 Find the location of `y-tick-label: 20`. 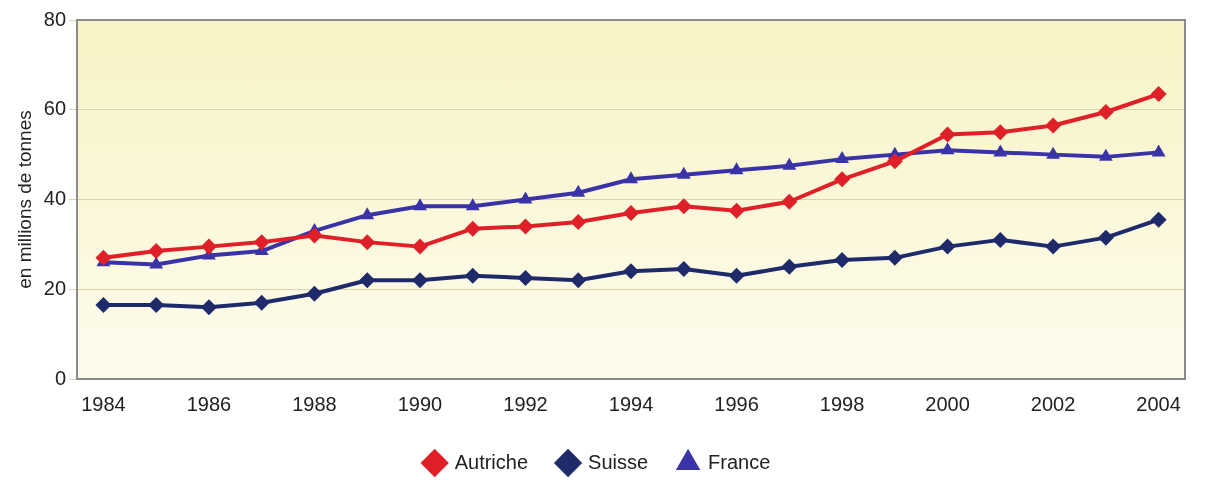

y-tick-label: 20 is located at coordinates (55, 287).